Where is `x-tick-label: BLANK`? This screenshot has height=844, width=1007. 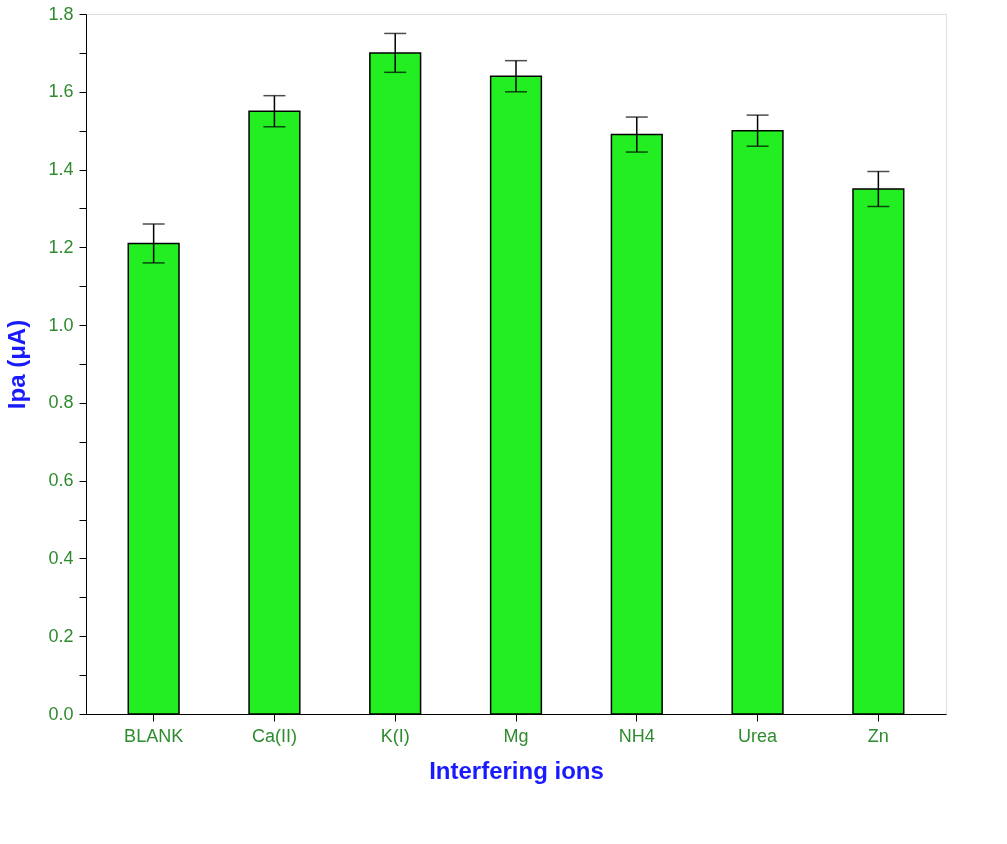
x-tick-label: BLANK is located at coordinates (154, 735).